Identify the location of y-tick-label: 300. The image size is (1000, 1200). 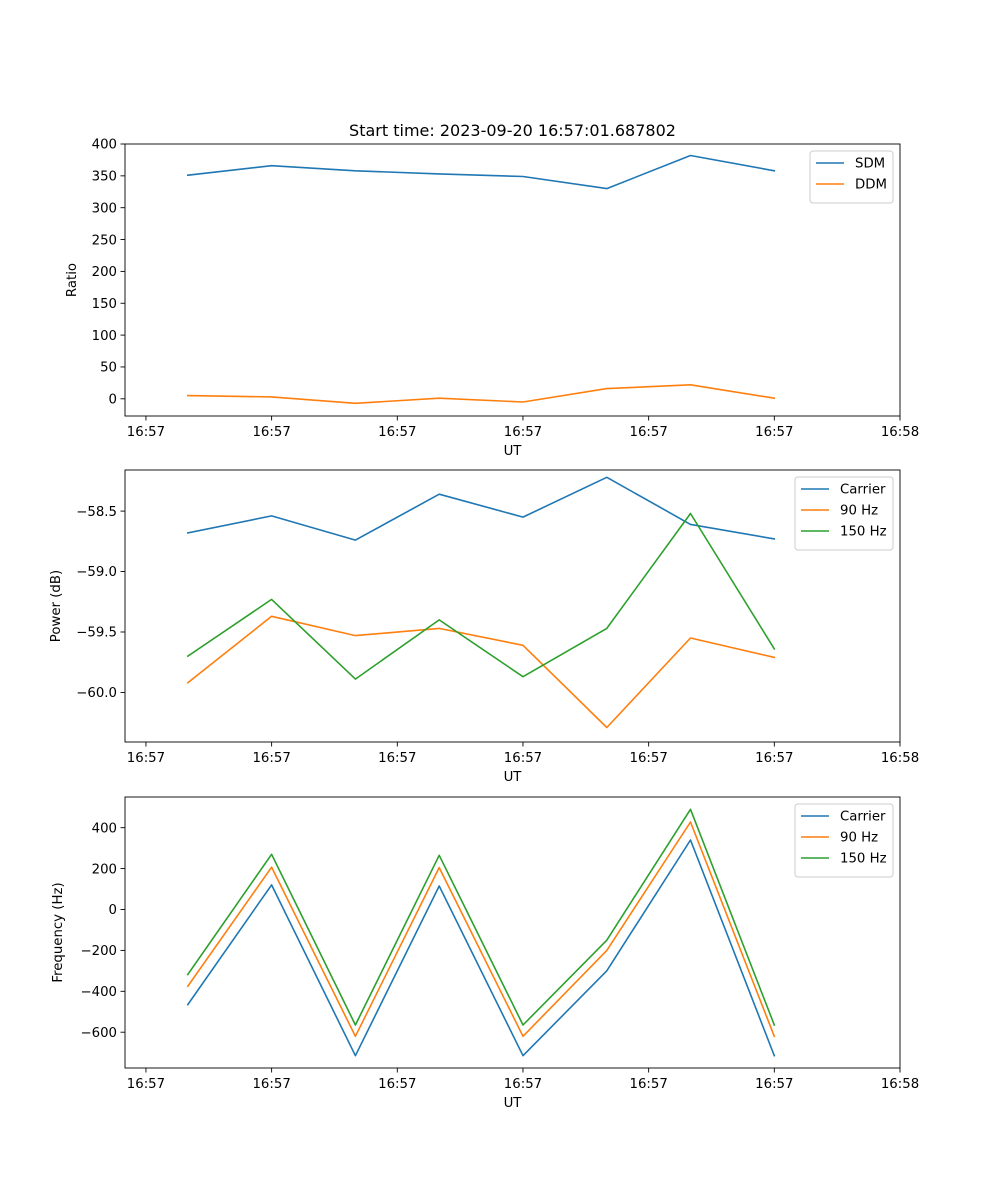
(104, 208).